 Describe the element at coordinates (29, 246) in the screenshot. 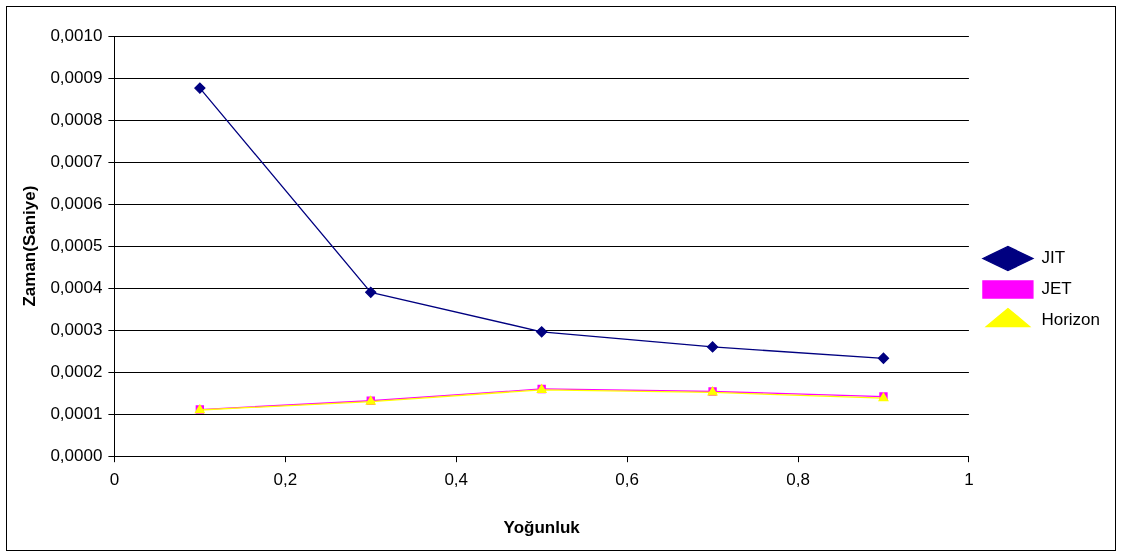

I see `y-axis-title: Zaman(Saniye)` at that location.